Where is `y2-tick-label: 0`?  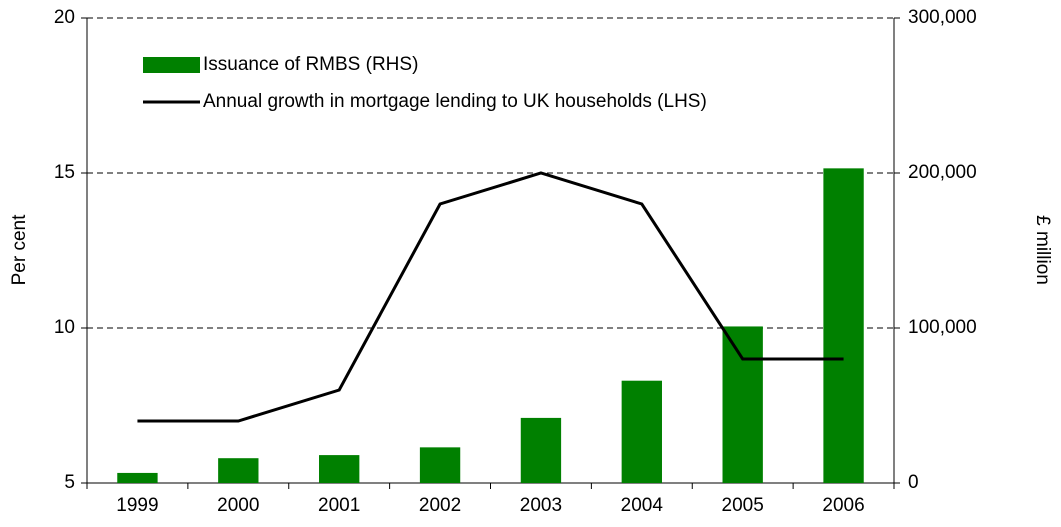 y2-tick-label: 0 is located at coordinates (913, 482).